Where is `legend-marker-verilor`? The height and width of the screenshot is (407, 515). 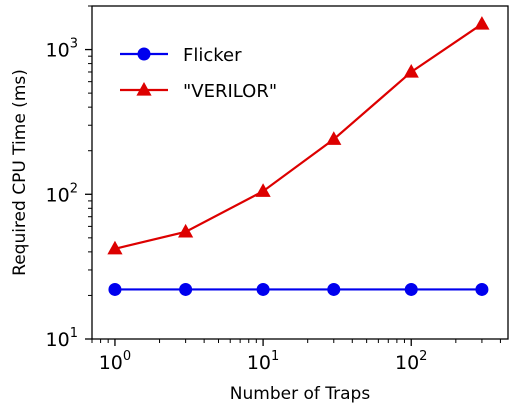 legend-marker-verilor is located at coordinates (144, 89).